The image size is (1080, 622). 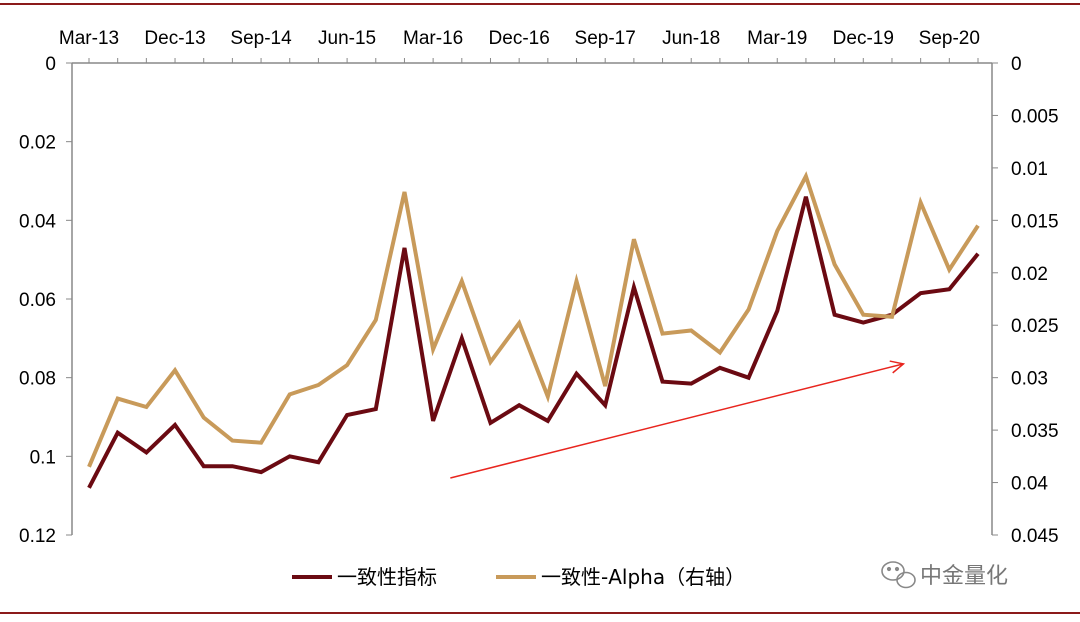 I want to click on left-y-tick-label: 0.06, so click(x=37, y=300).